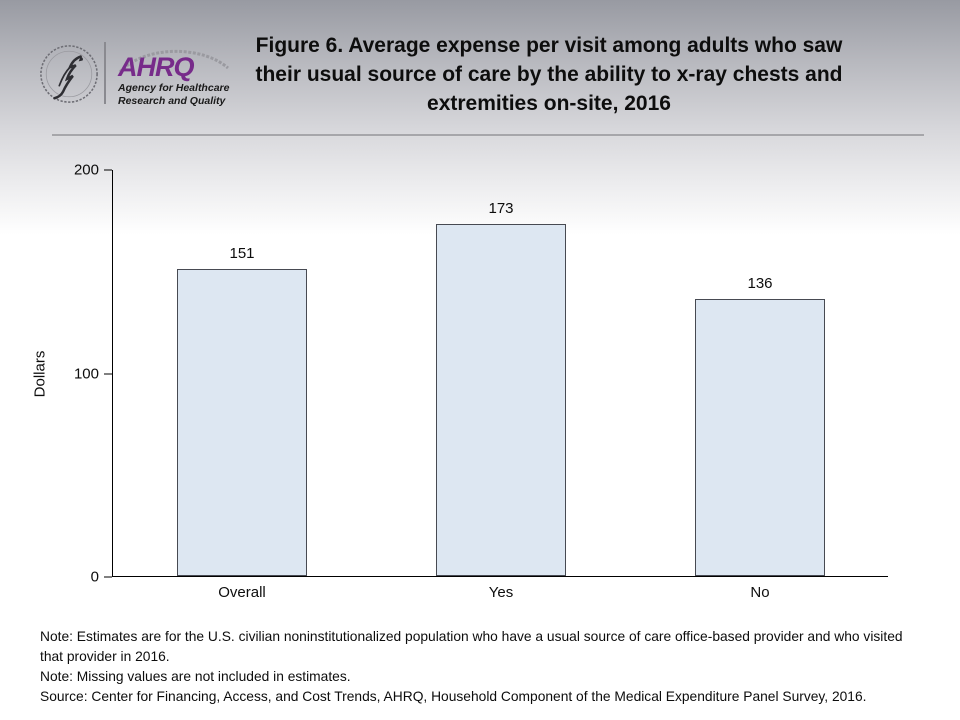 The height and width of the screenshot is (720, 960). Describe the element at coordinates (105, 73) in the screenshot. I see `logo-separator` at that location.